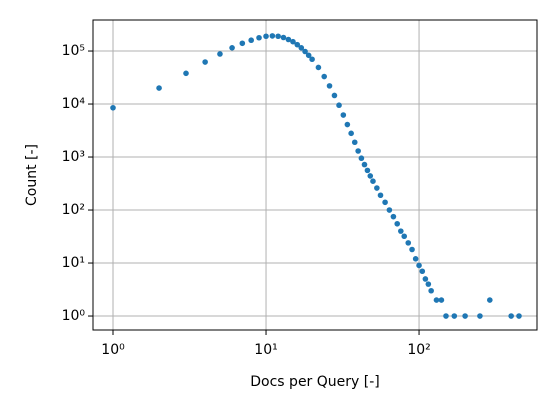  I want to click on y-tick-label: 10⁴, so click(74, 104).